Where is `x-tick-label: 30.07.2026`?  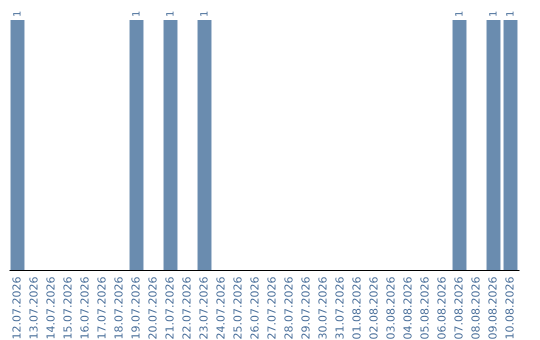
x-tick-label: 30.07.2026 is located at coordinates (323, 308).